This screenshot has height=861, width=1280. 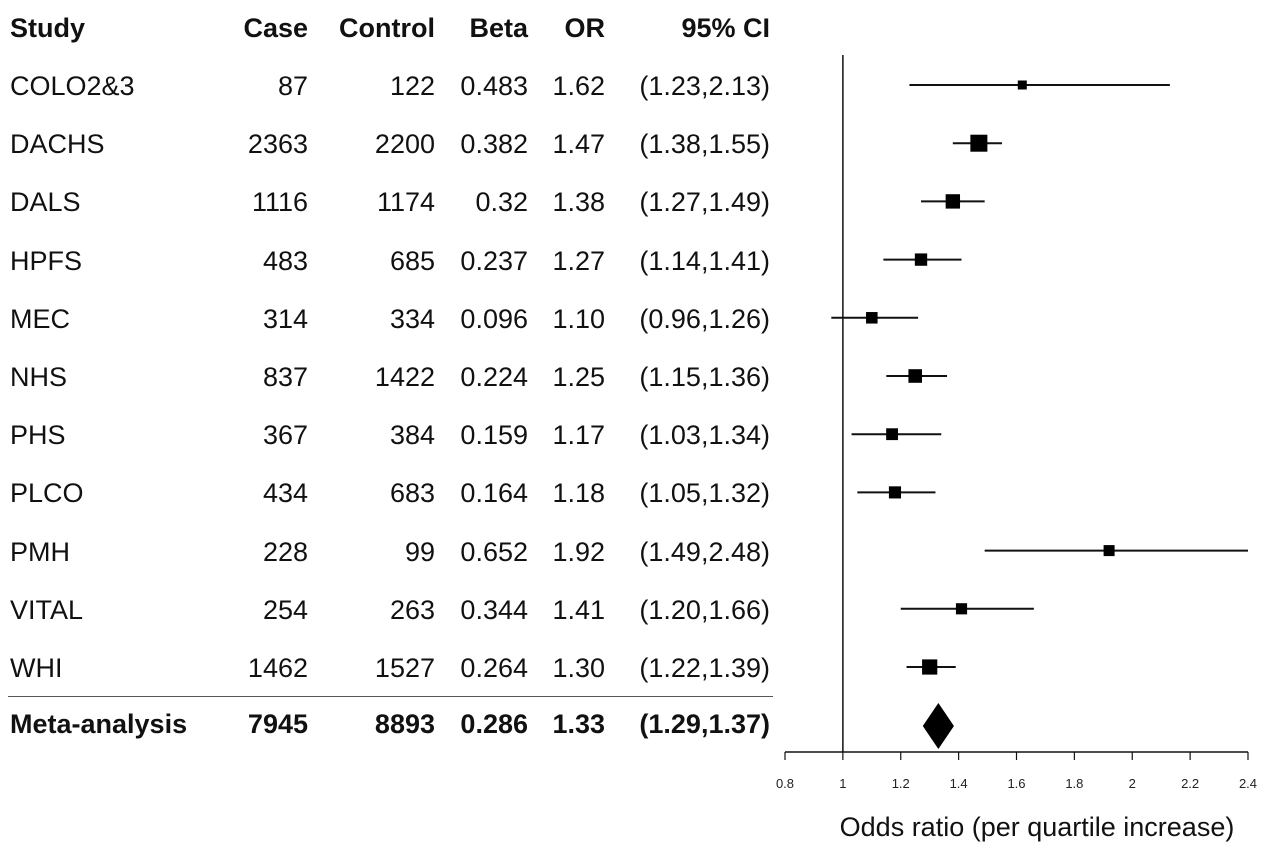 What do you see at coordinates (412, 86) in the screenshot?
I see `cell-control: 122` at bounding box center [412, 86].